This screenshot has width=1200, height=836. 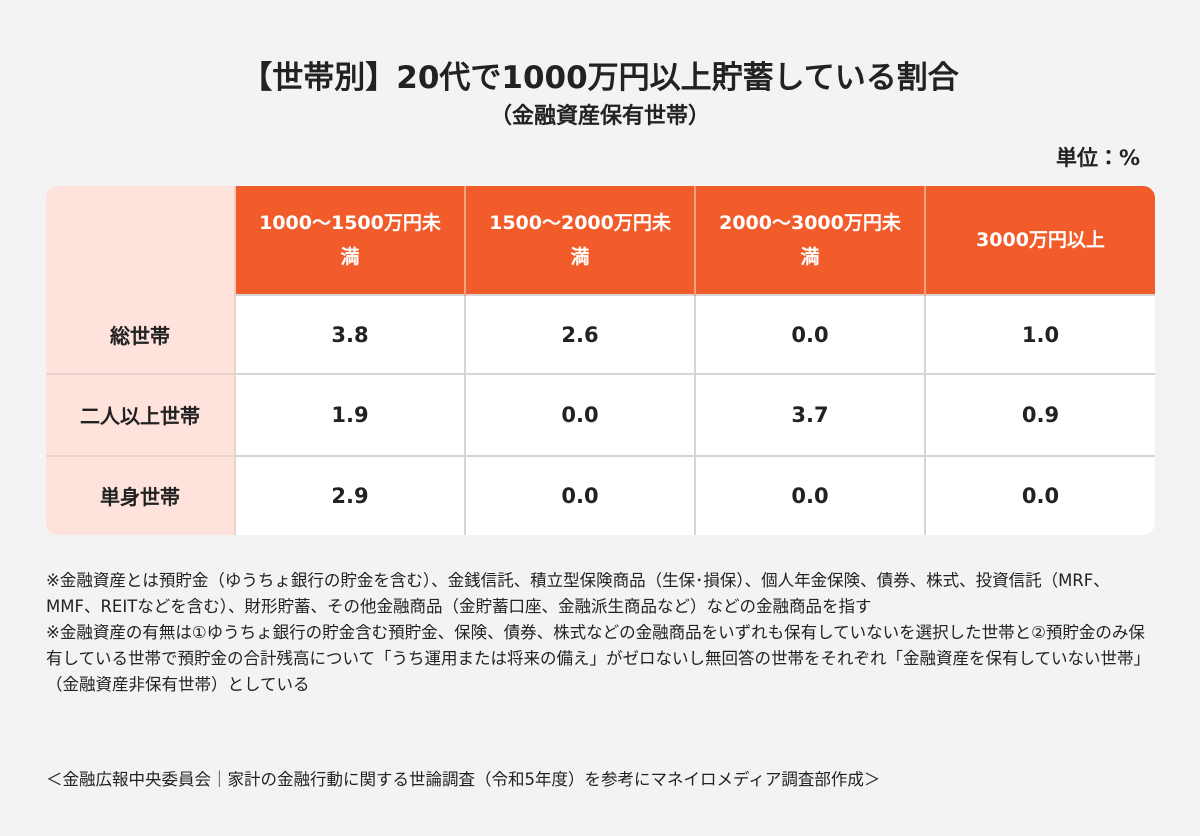 I want to click on unit: 単位：%, so click(x=1097, y=158).